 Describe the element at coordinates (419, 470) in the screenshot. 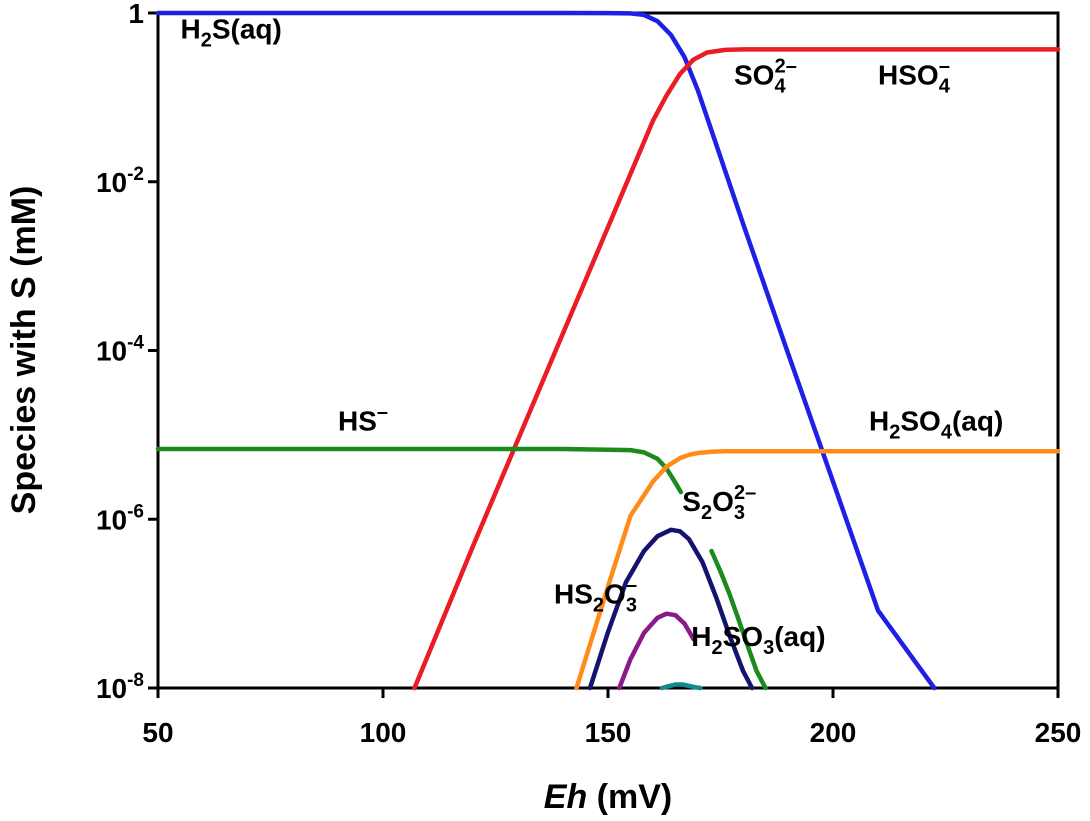

I see `series-line-hs` at that location.